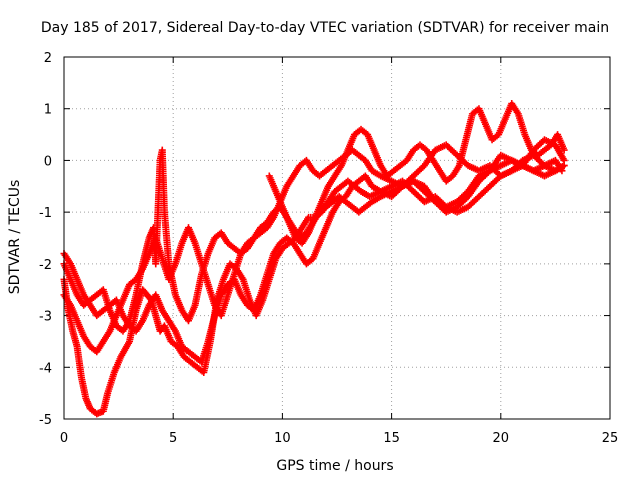  I want to click on y-tick-label: 2, so click(48, 58).